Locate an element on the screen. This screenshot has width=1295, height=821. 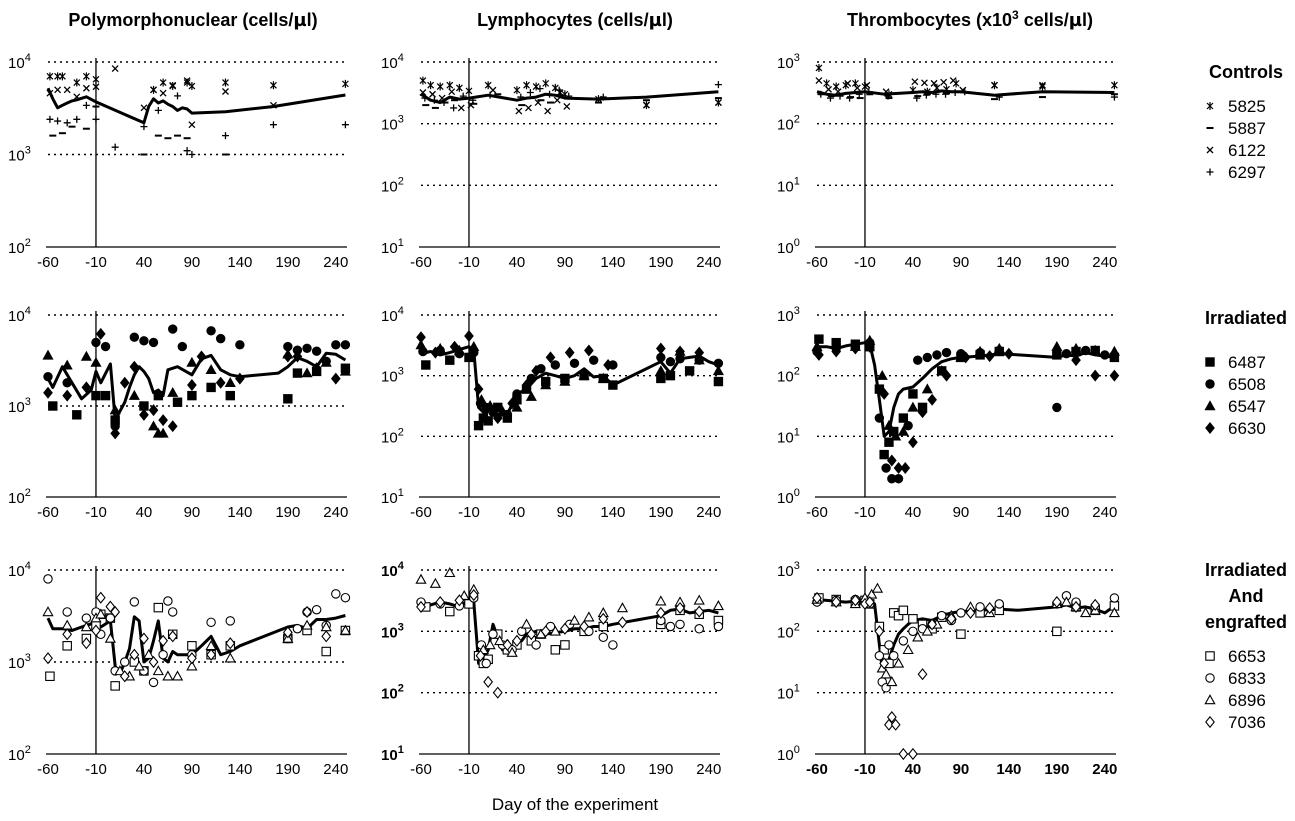
legend-marker is located at coordinates (1210, 656).